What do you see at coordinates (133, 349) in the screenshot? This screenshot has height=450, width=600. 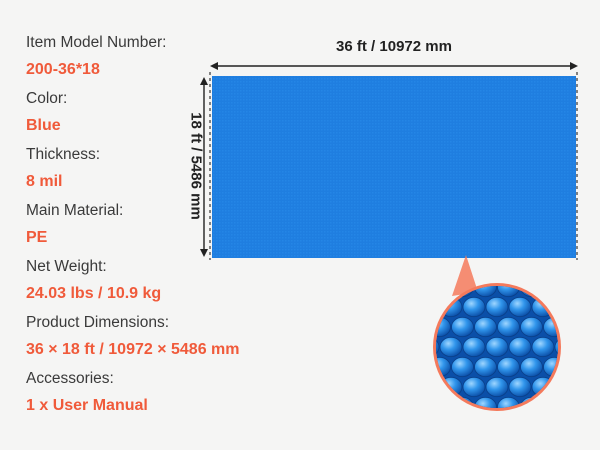 I see `spec-value: 36 × 18 ft / 10972 × 5486 mm` at bounding box center [133, 349].